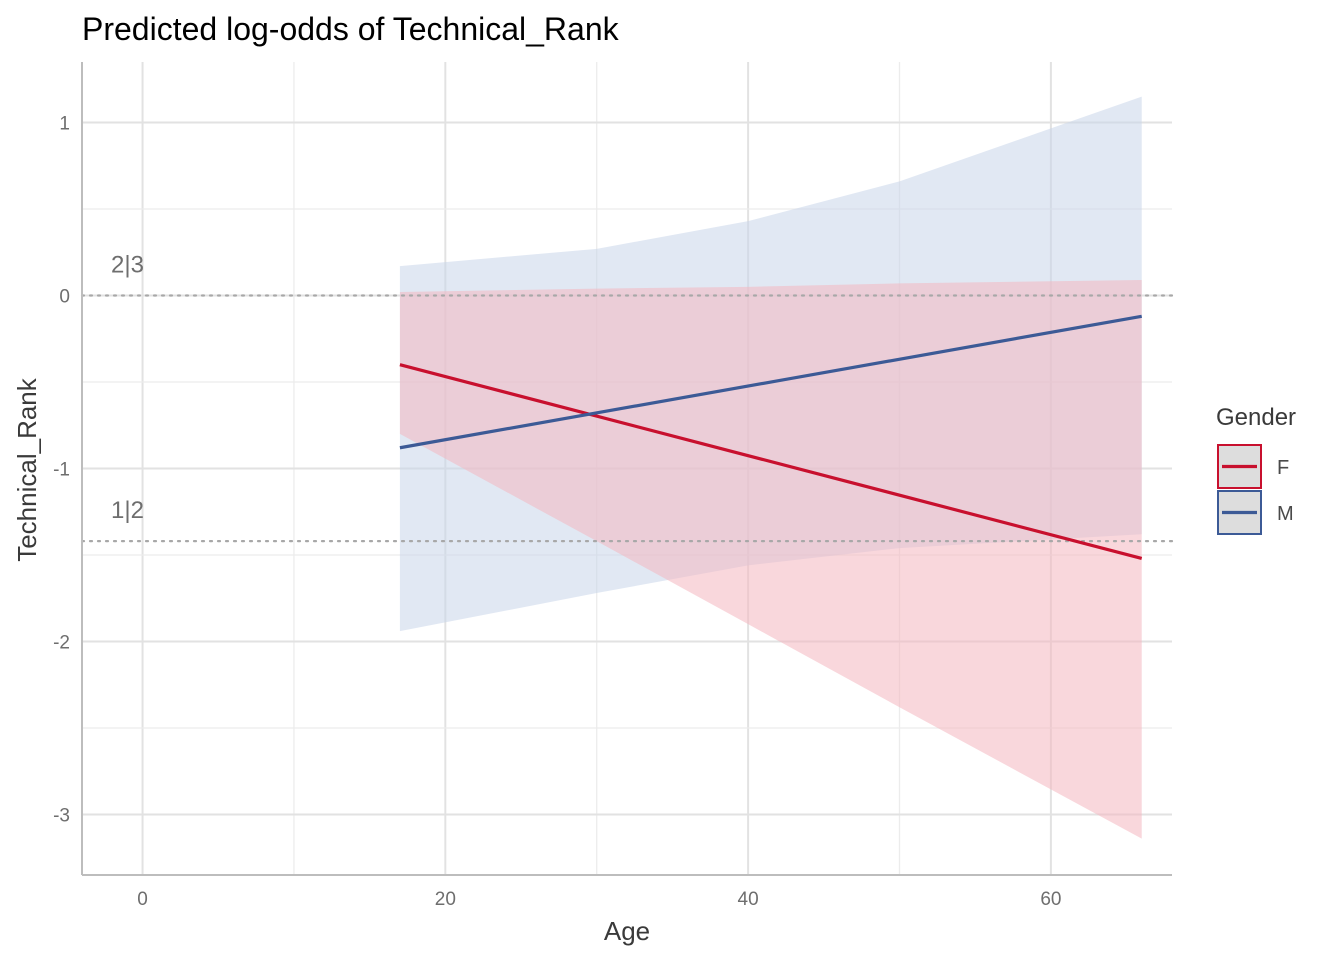  Describe the element at coordinates (771, 382) in the screenshot. I see `series-line-m` at that location.